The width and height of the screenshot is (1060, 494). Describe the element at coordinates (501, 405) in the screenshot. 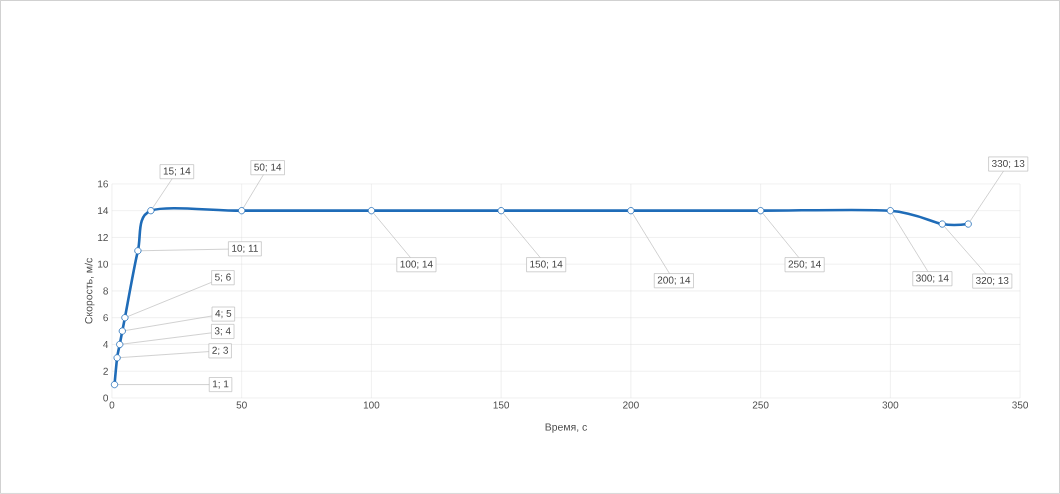

I see `x-tick-label: 150` at that location.